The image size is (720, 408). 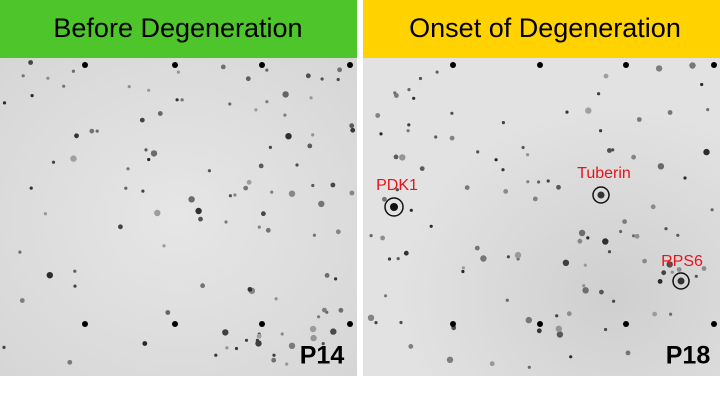 What do you see at coordinates (682, 261) in the screenshot?
I see `annotation: RPS6` at bounding box center [682, 261].